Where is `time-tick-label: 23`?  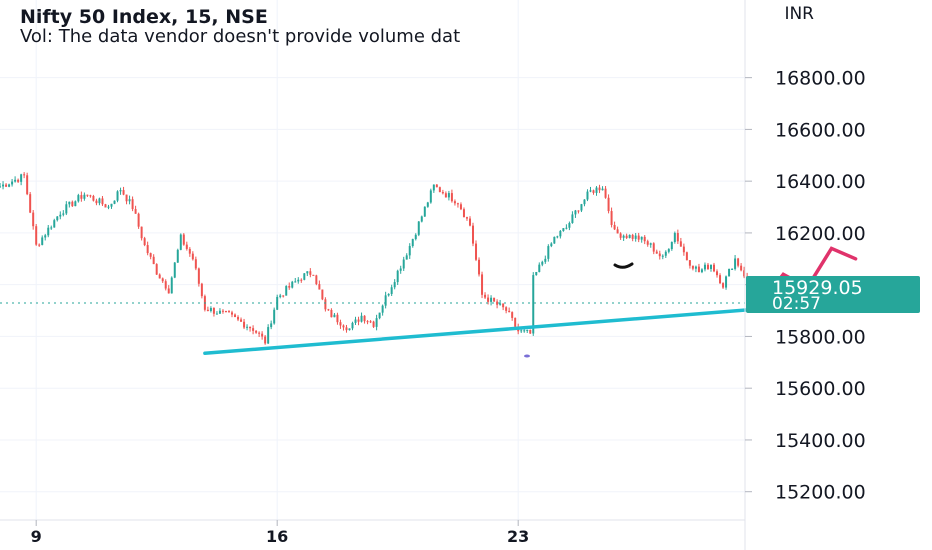
time-tick-label: 23 is located at coordinates (518, 536).